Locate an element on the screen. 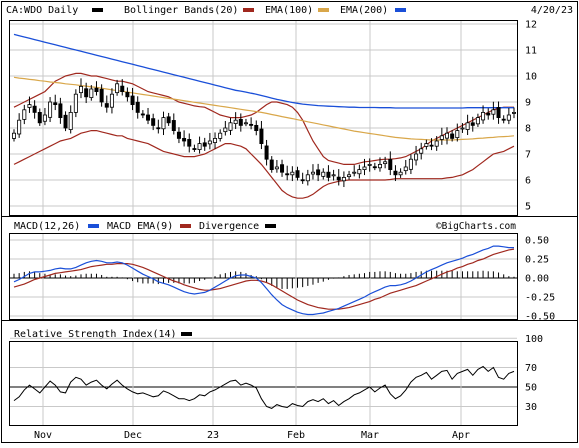 The image size is (579, 448). x-axis-labels: Nov Dec 23 Feb Mar Apr is located at coordinates (252, 435).